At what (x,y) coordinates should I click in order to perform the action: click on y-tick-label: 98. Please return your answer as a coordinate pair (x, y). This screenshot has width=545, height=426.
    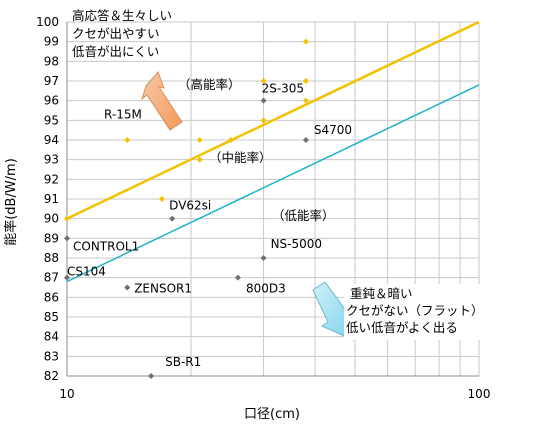
    Looking at the image, I should click on (51, 61).